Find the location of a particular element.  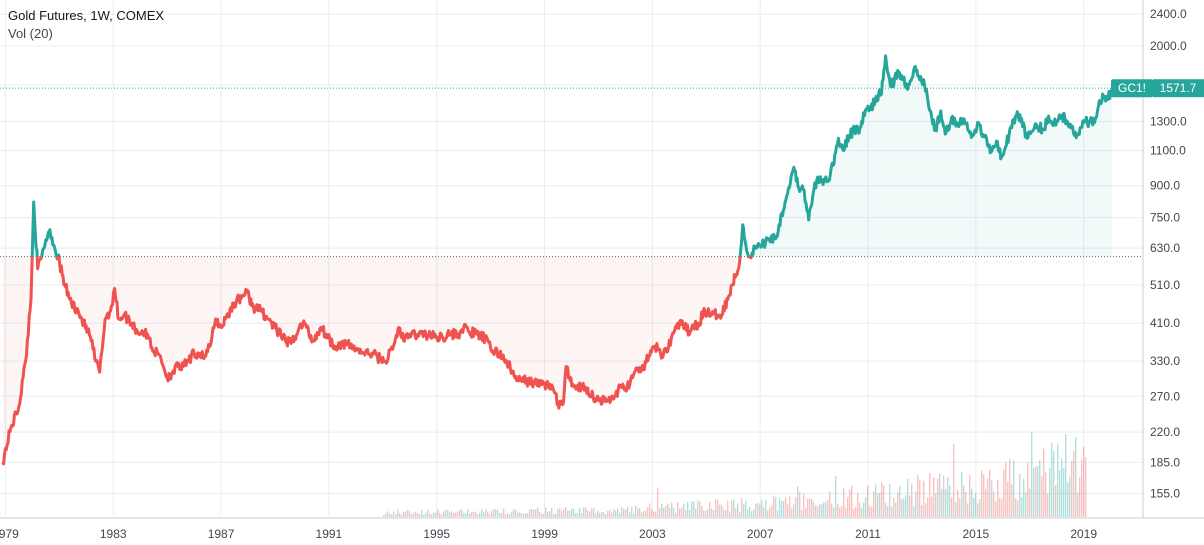

y-tick-label: 510.0 is located at coordinates (1165, 285).